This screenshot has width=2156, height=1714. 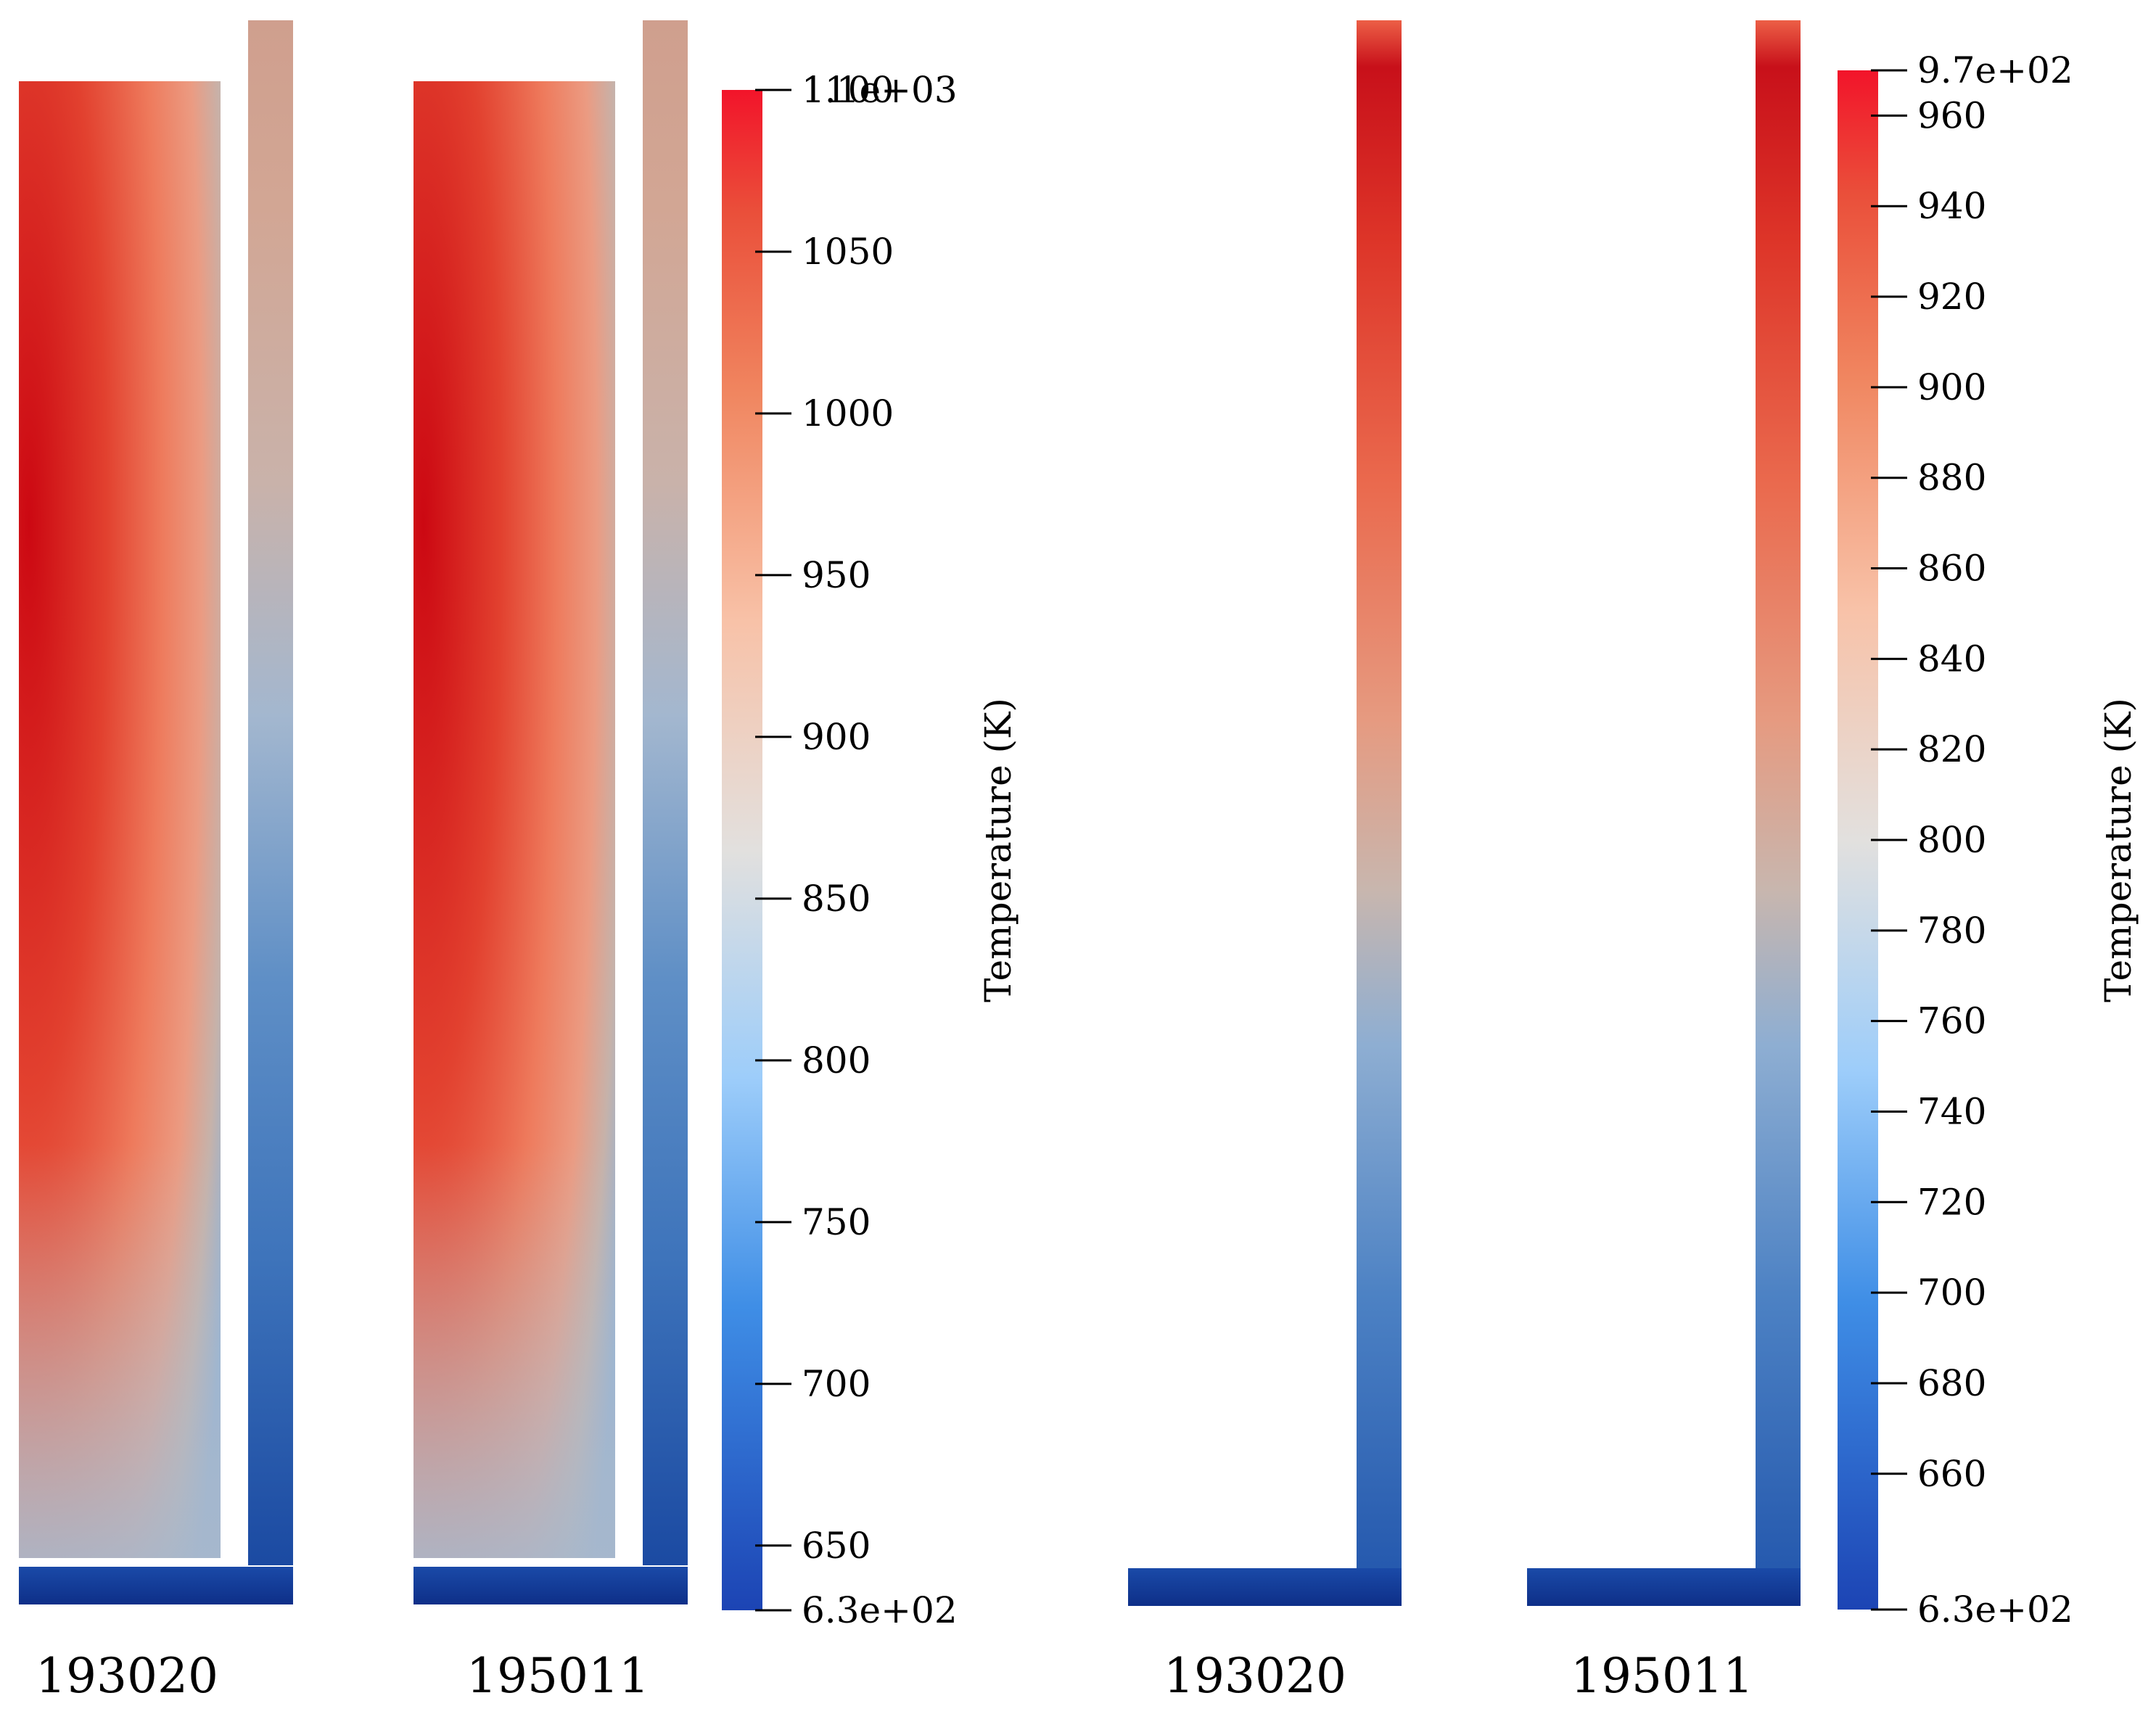 I want to click on colorbar-tick-label: 940, so click(x=1951, y=206).